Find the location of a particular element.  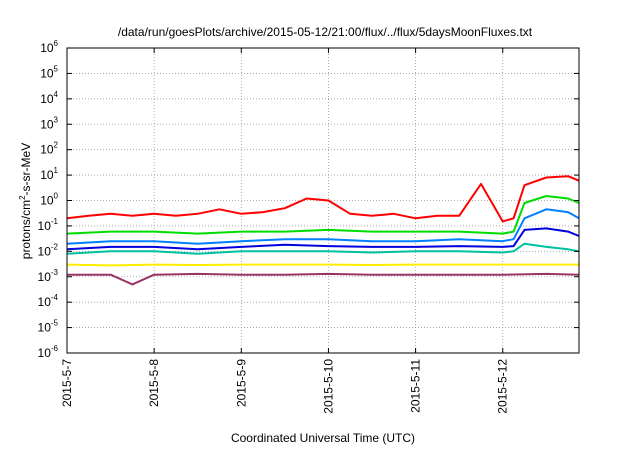

y-tick-label: 10² is located at coordinates (49, 149).